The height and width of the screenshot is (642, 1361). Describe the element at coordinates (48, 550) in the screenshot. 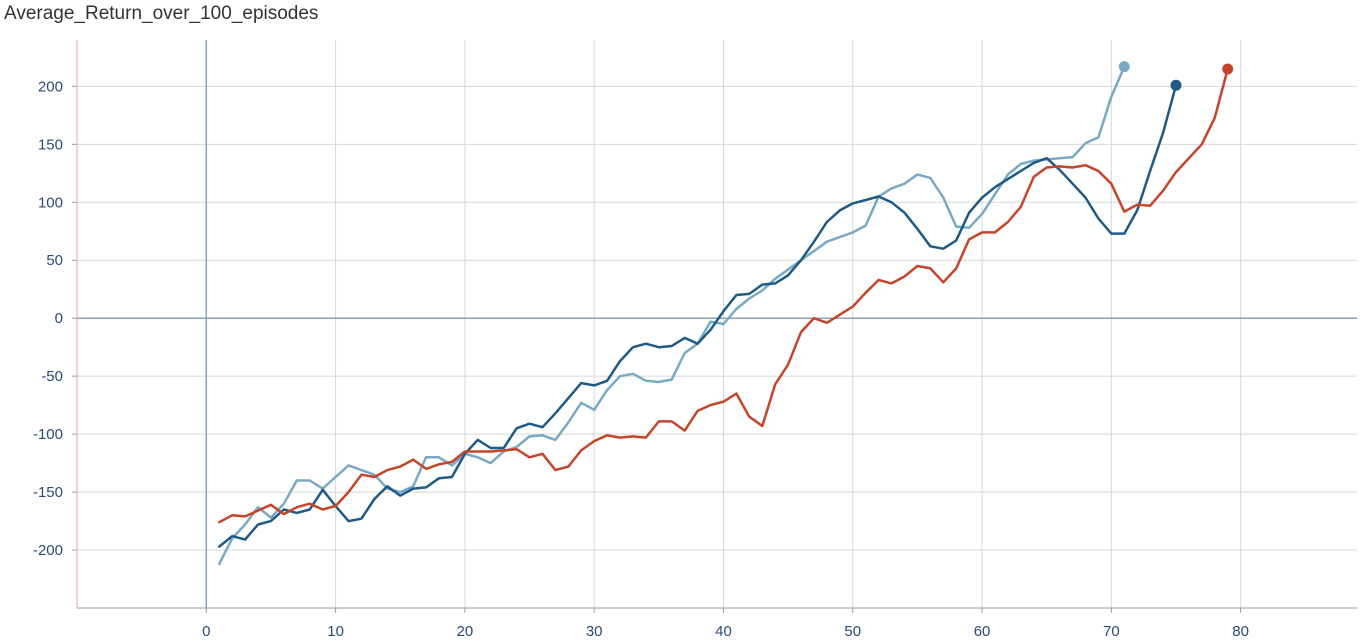

I see `y-tick-label: -200` at that location.